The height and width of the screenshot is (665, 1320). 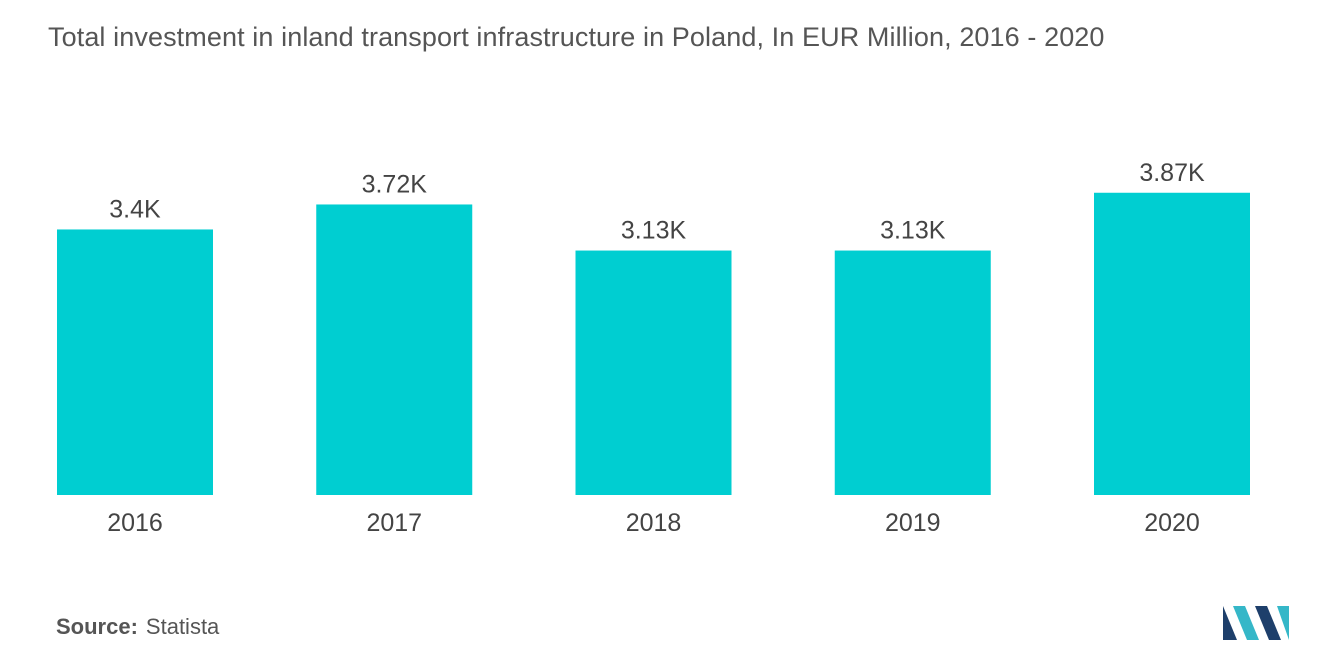 I want to click on brand-logo-icon, so click(x=1256, y=623).